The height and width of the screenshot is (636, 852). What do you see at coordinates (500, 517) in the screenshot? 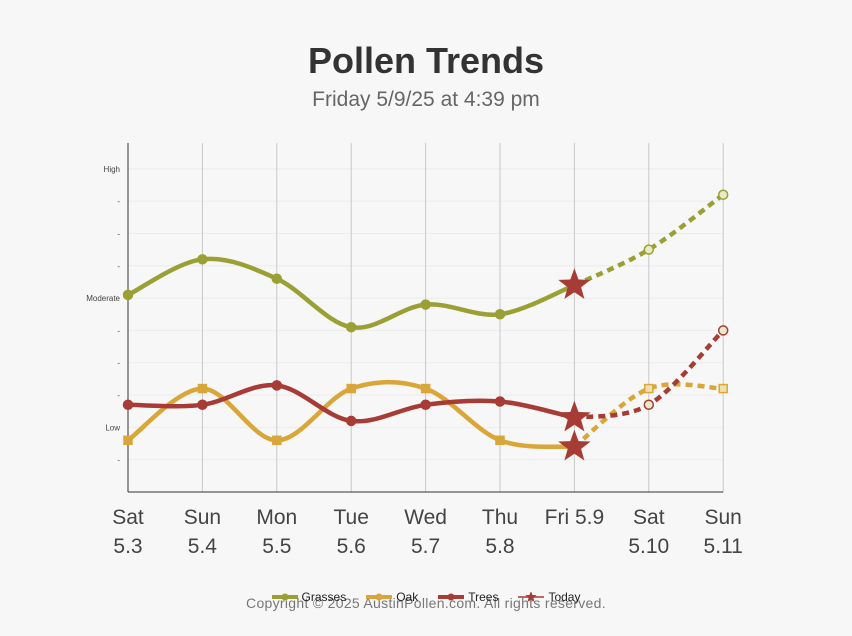
I see `x-tick-label: Thu` at bounding box center [500, 517].